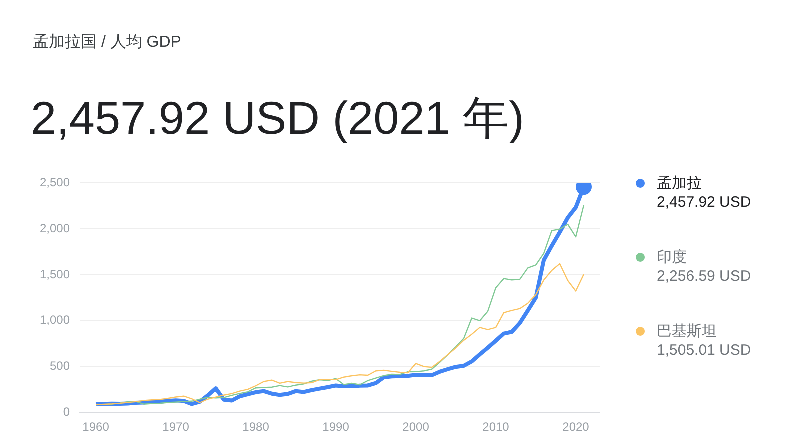 This screenshot has width=803, height=441. Describe the element at coordinates (704, 350) in the screenshot. I see `text: 1,505.01 USD` at that location.